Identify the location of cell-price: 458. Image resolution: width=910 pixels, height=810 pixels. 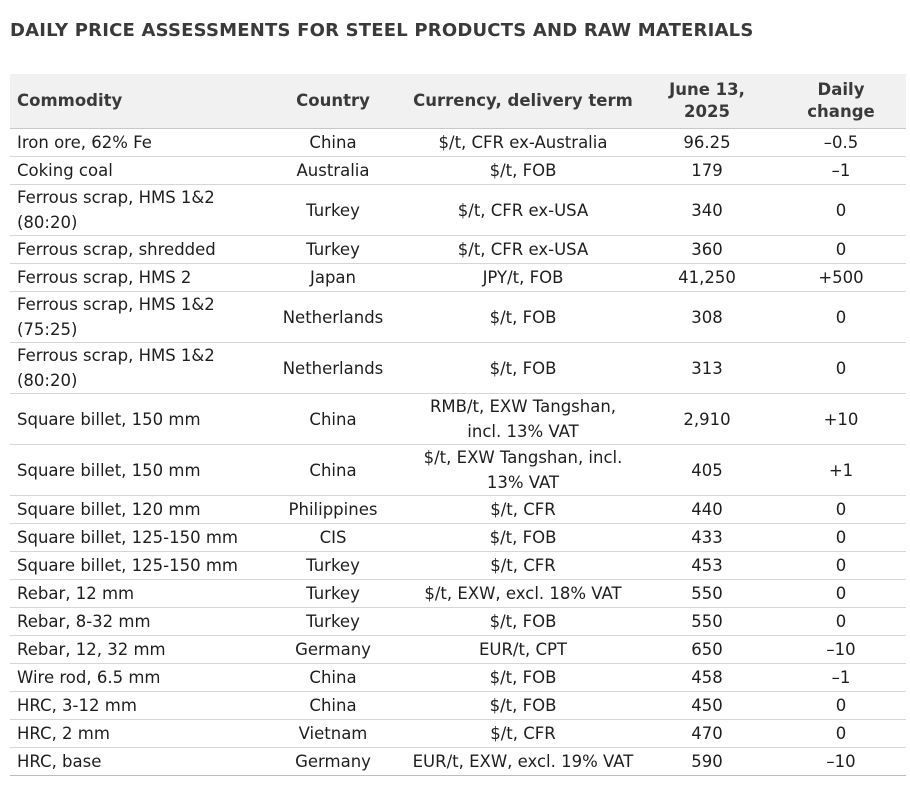
(707, 677).